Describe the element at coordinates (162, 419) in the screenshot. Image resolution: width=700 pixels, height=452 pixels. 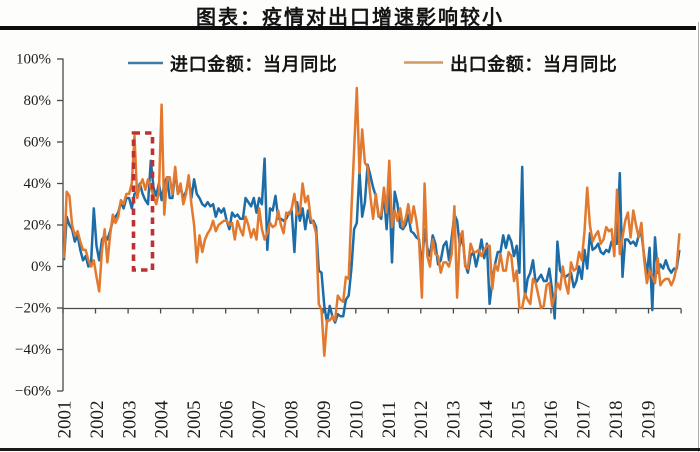
I see `svg-text: 2004` at that location.